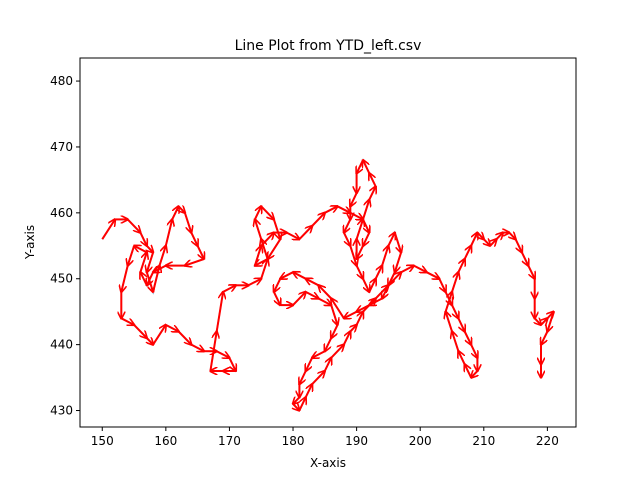  Describe the element at coordinates (547, 441) in the screenshot. I see `x-tick-label: 220` at that location.